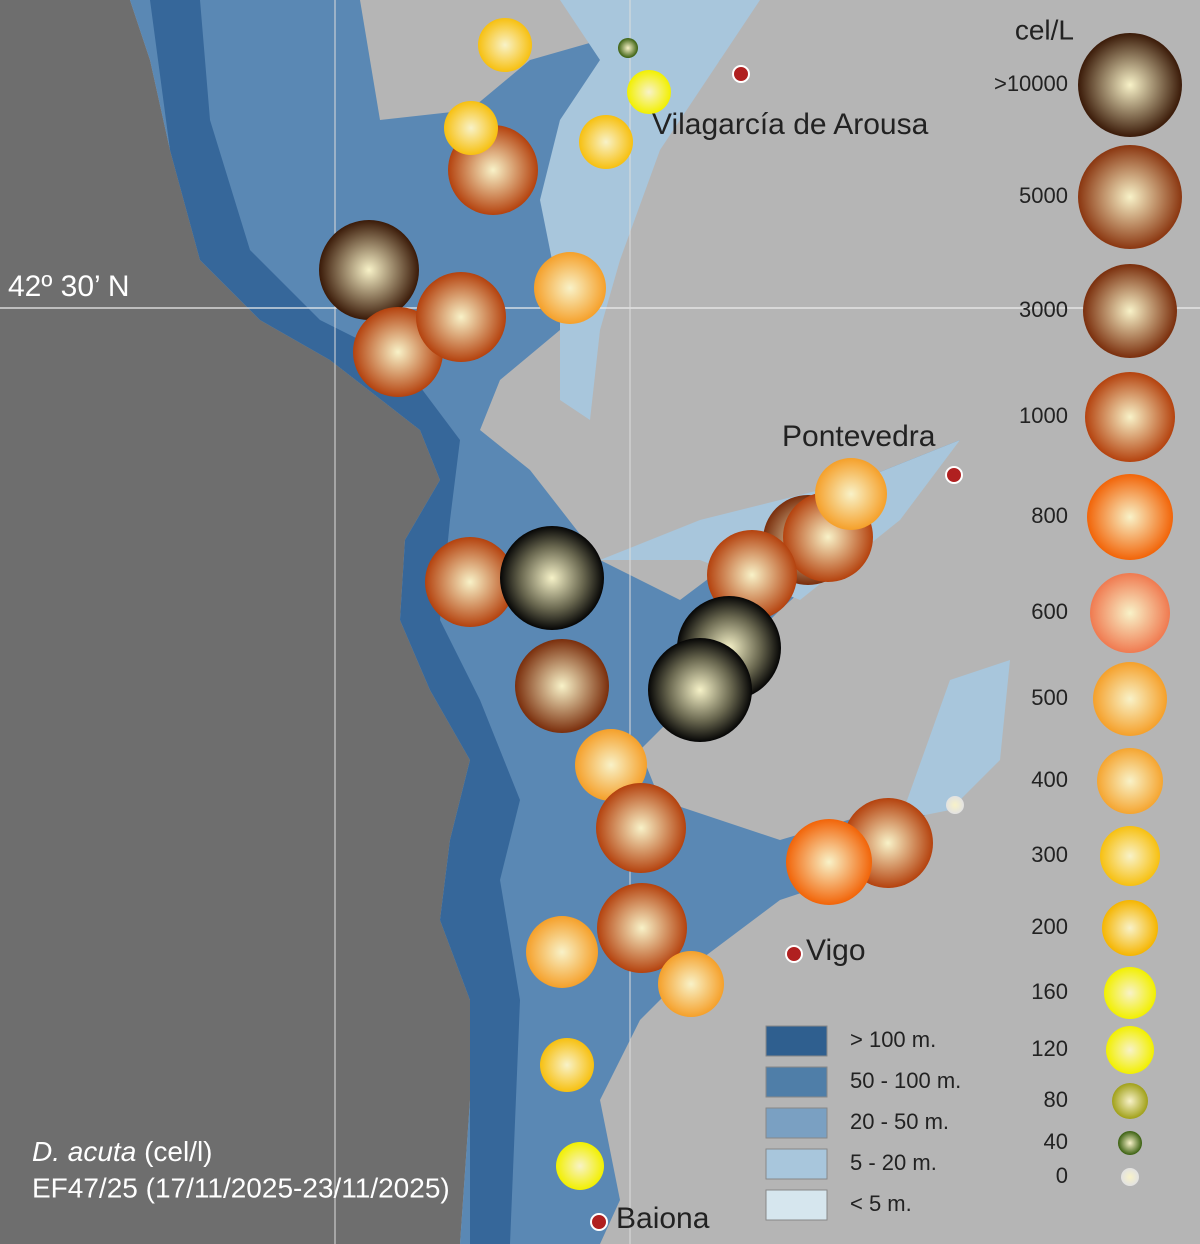 This screenshot has width=1200, height=1244. What do you see at coordinates (1049, 1048) in the screenshot?
I see `legend-label: 120` at bounding box center [1049, 1048].